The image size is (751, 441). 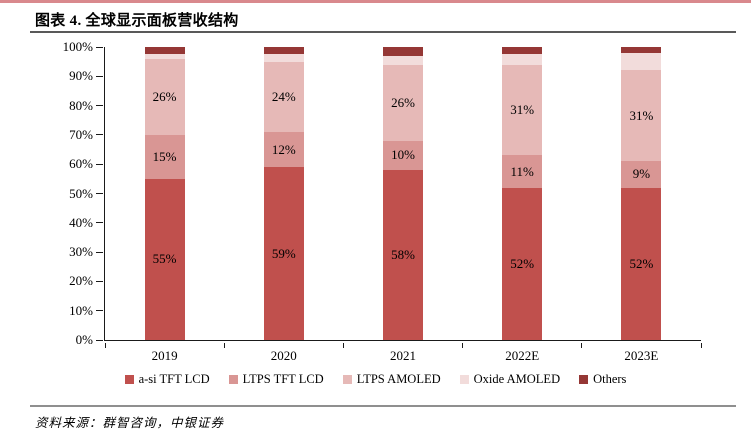 I want to click on x-axis-label: 2022E, so click(x=522, y=355).